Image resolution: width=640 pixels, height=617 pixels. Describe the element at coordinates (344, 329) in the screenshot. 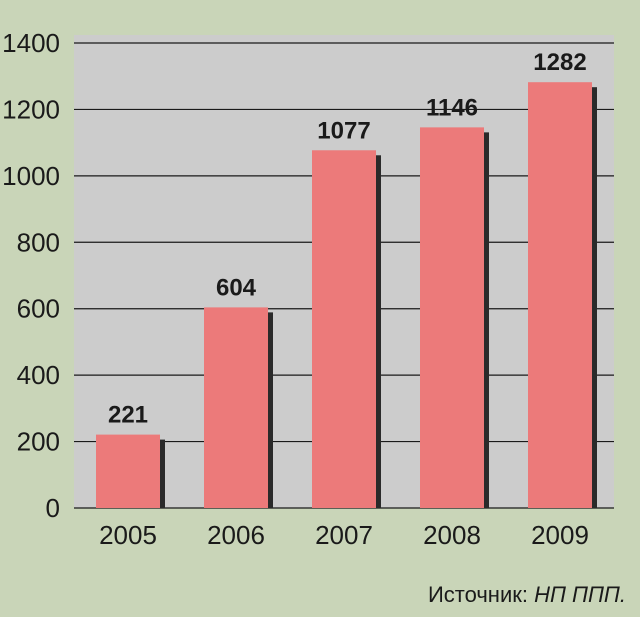

I see `bar-2007` at that location.